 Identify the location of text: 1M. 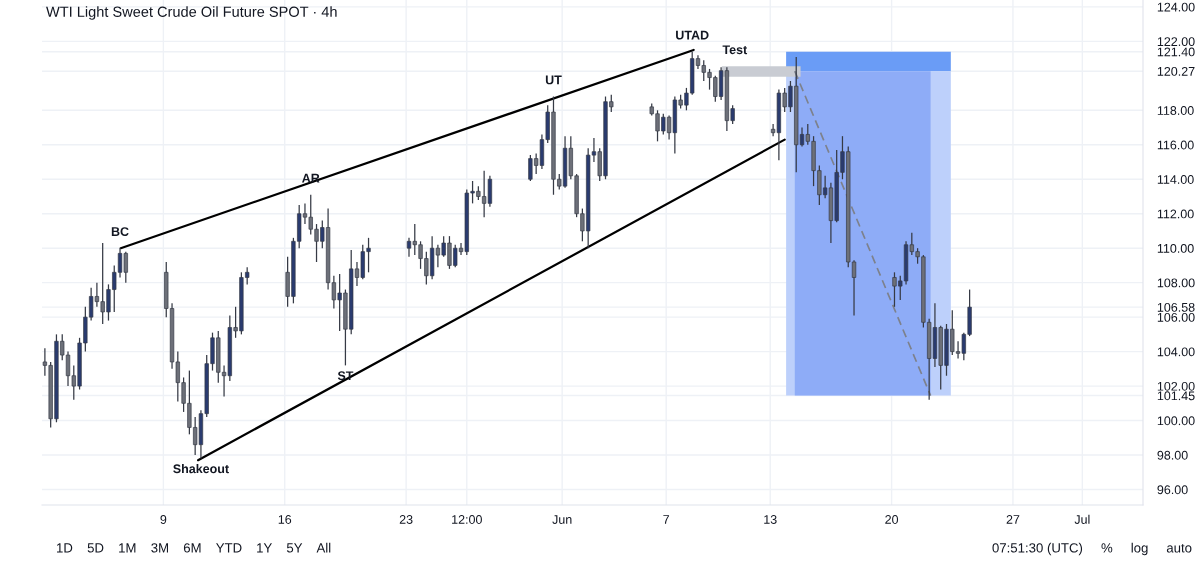
(127, 548).